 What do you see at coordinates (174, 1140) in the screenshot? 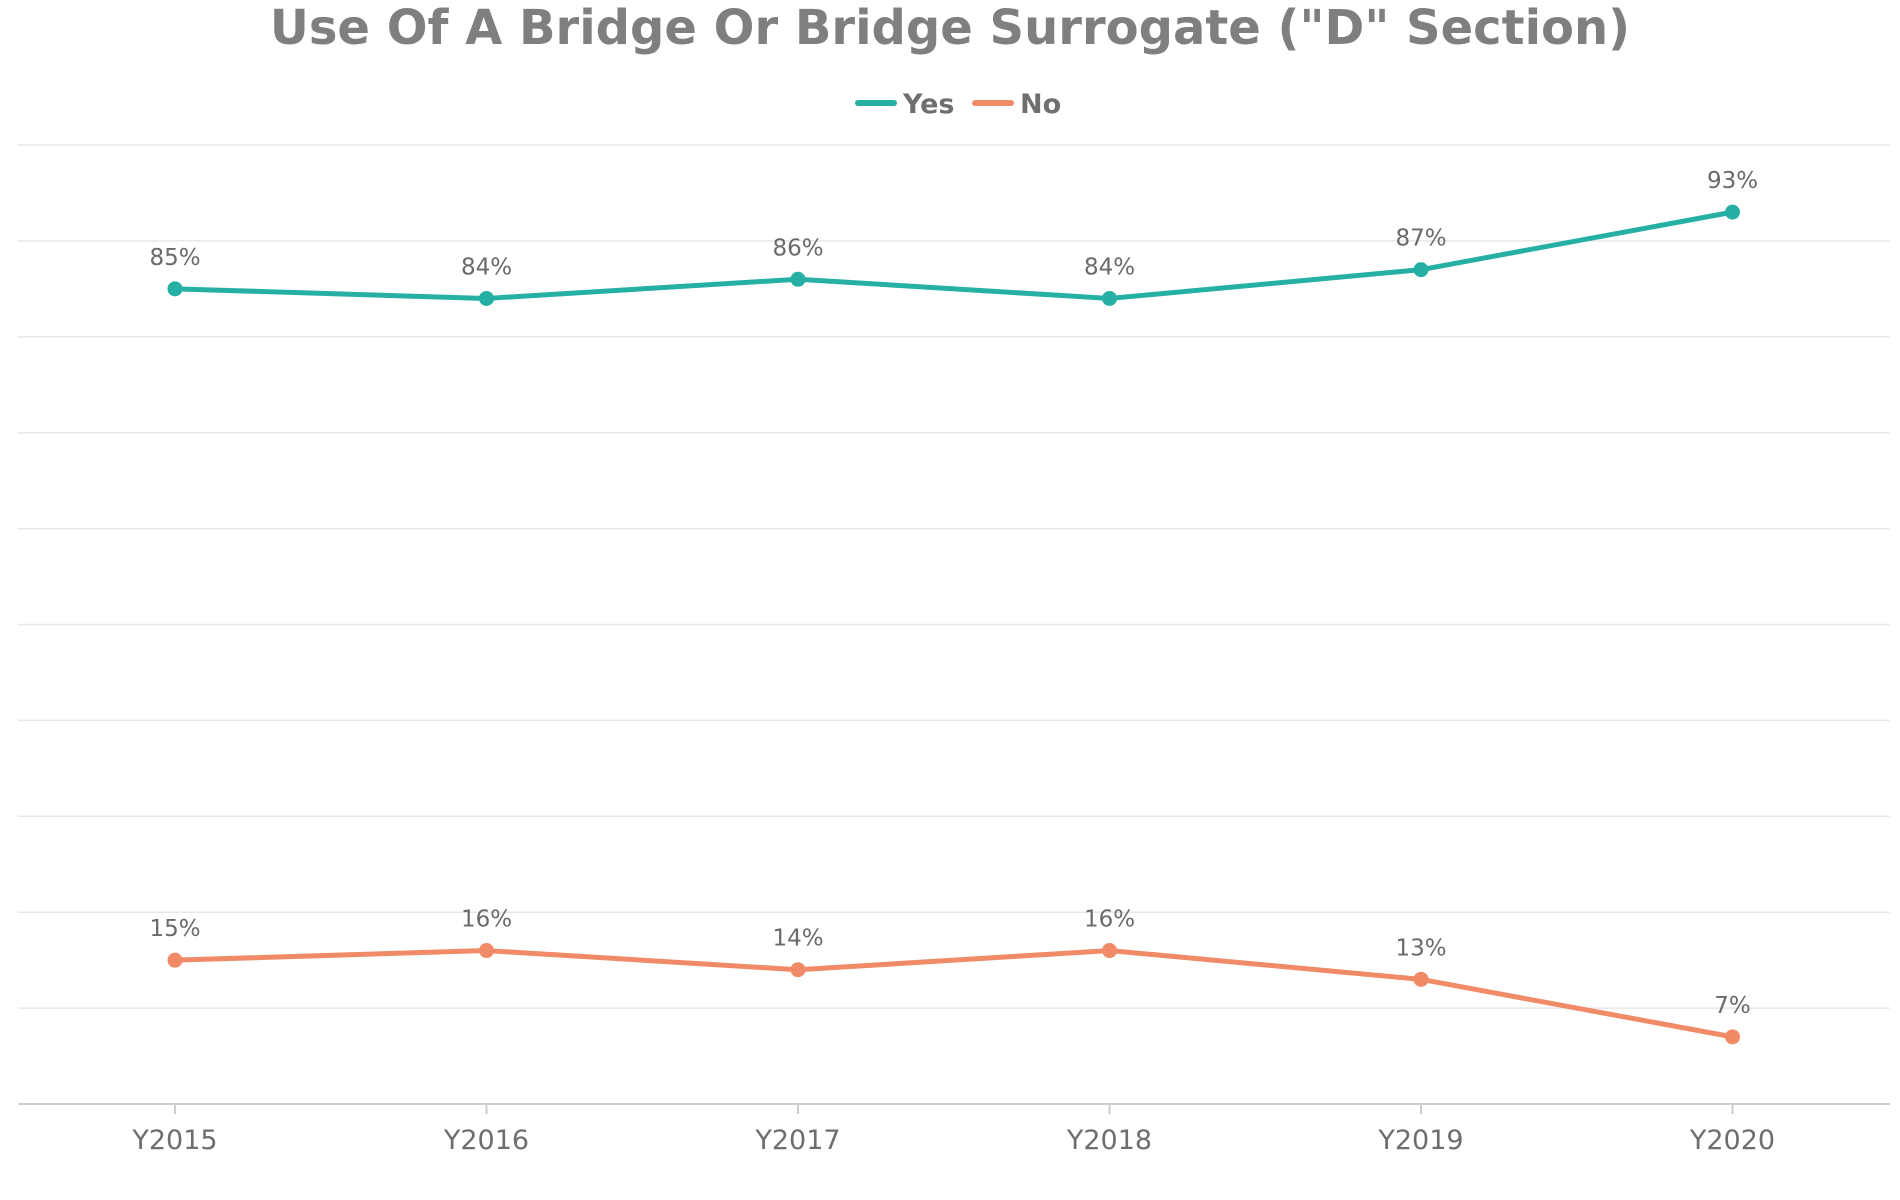
I see `x-tick-label: Y2015` at bounding box center [174, 1140].